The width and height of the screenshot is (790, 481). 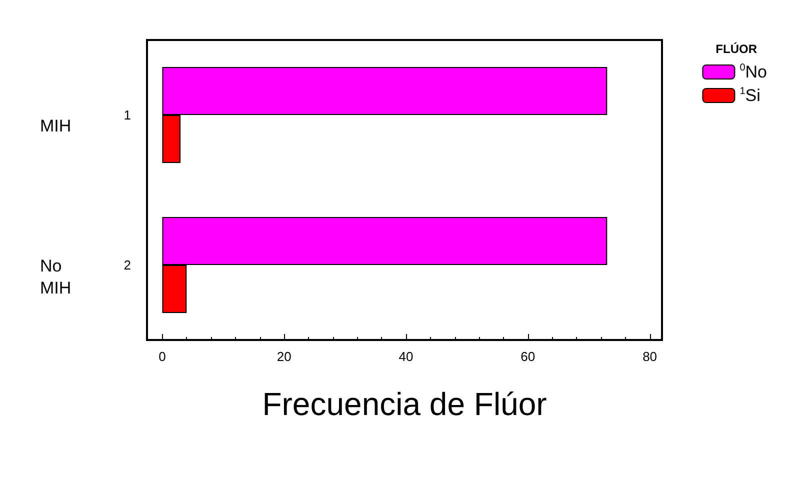 What do you see at coordinates (528, 356) in the screenshot?
I see `x-tick-label: 60` at bounding box center [528, 356].